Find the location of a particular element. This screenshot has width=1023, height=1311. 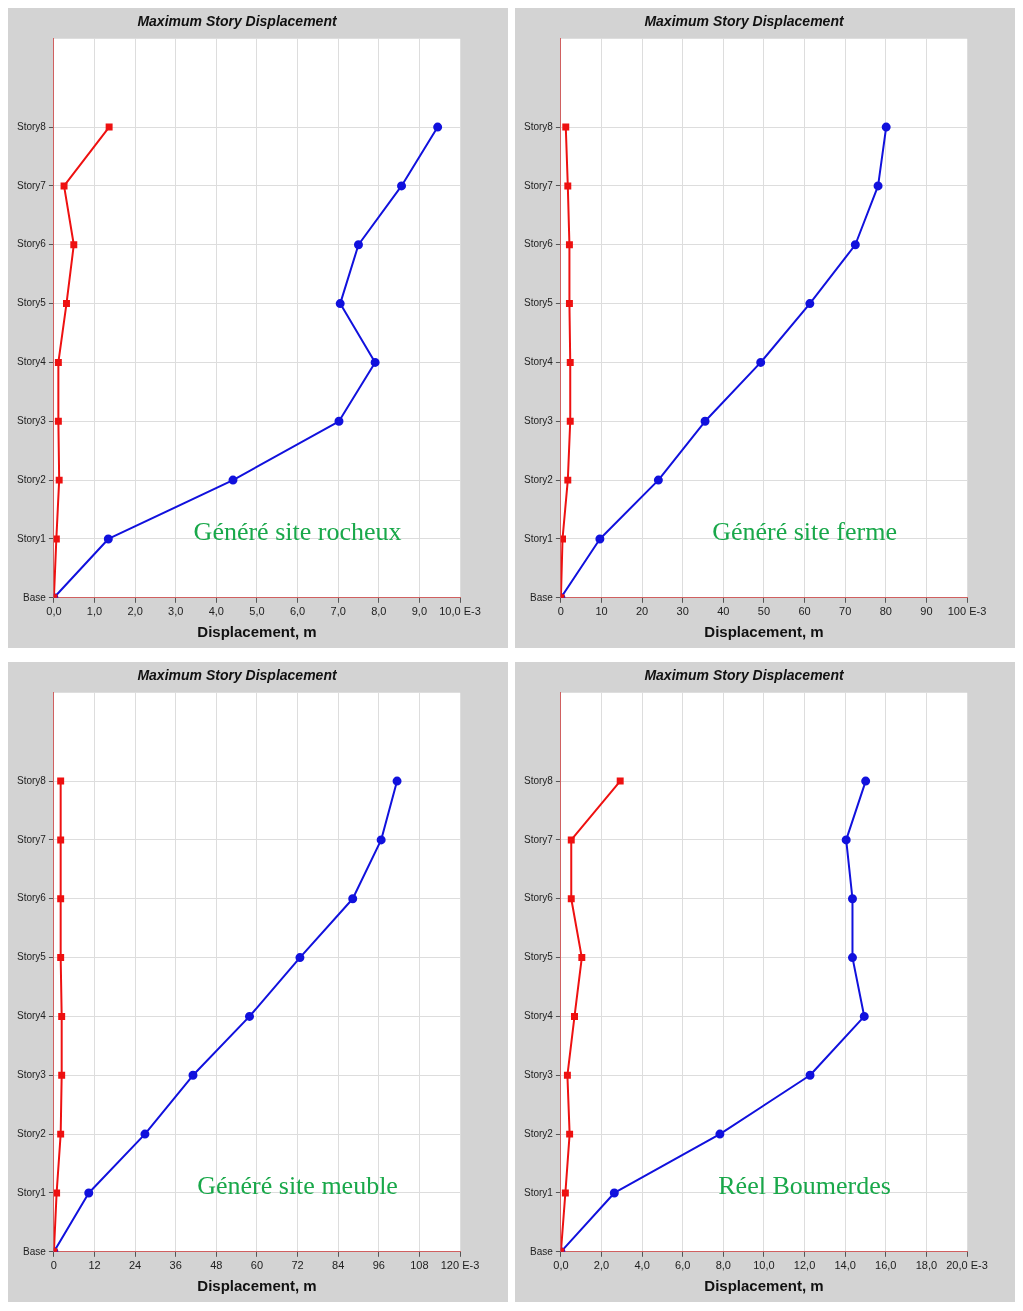

x-tick-label: 80 is located at coordinates (885, 611).